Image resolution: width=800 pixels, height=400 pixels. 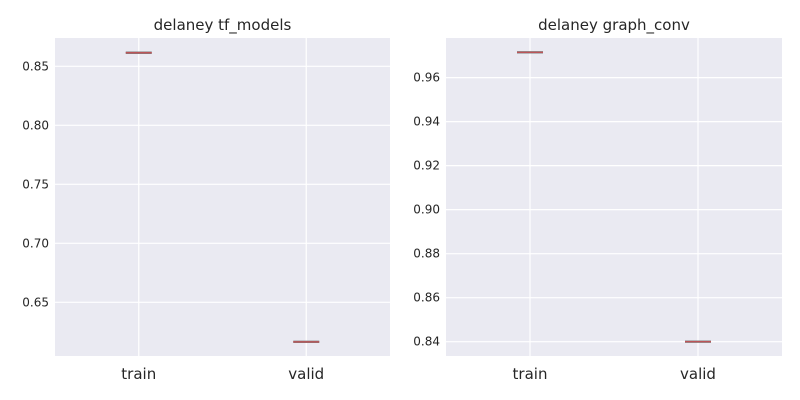 I want to click on y-tick-labels: 0.84 0.86 0.88 0.90 0.92 0.94 0.96, so click(x=426, y=210).